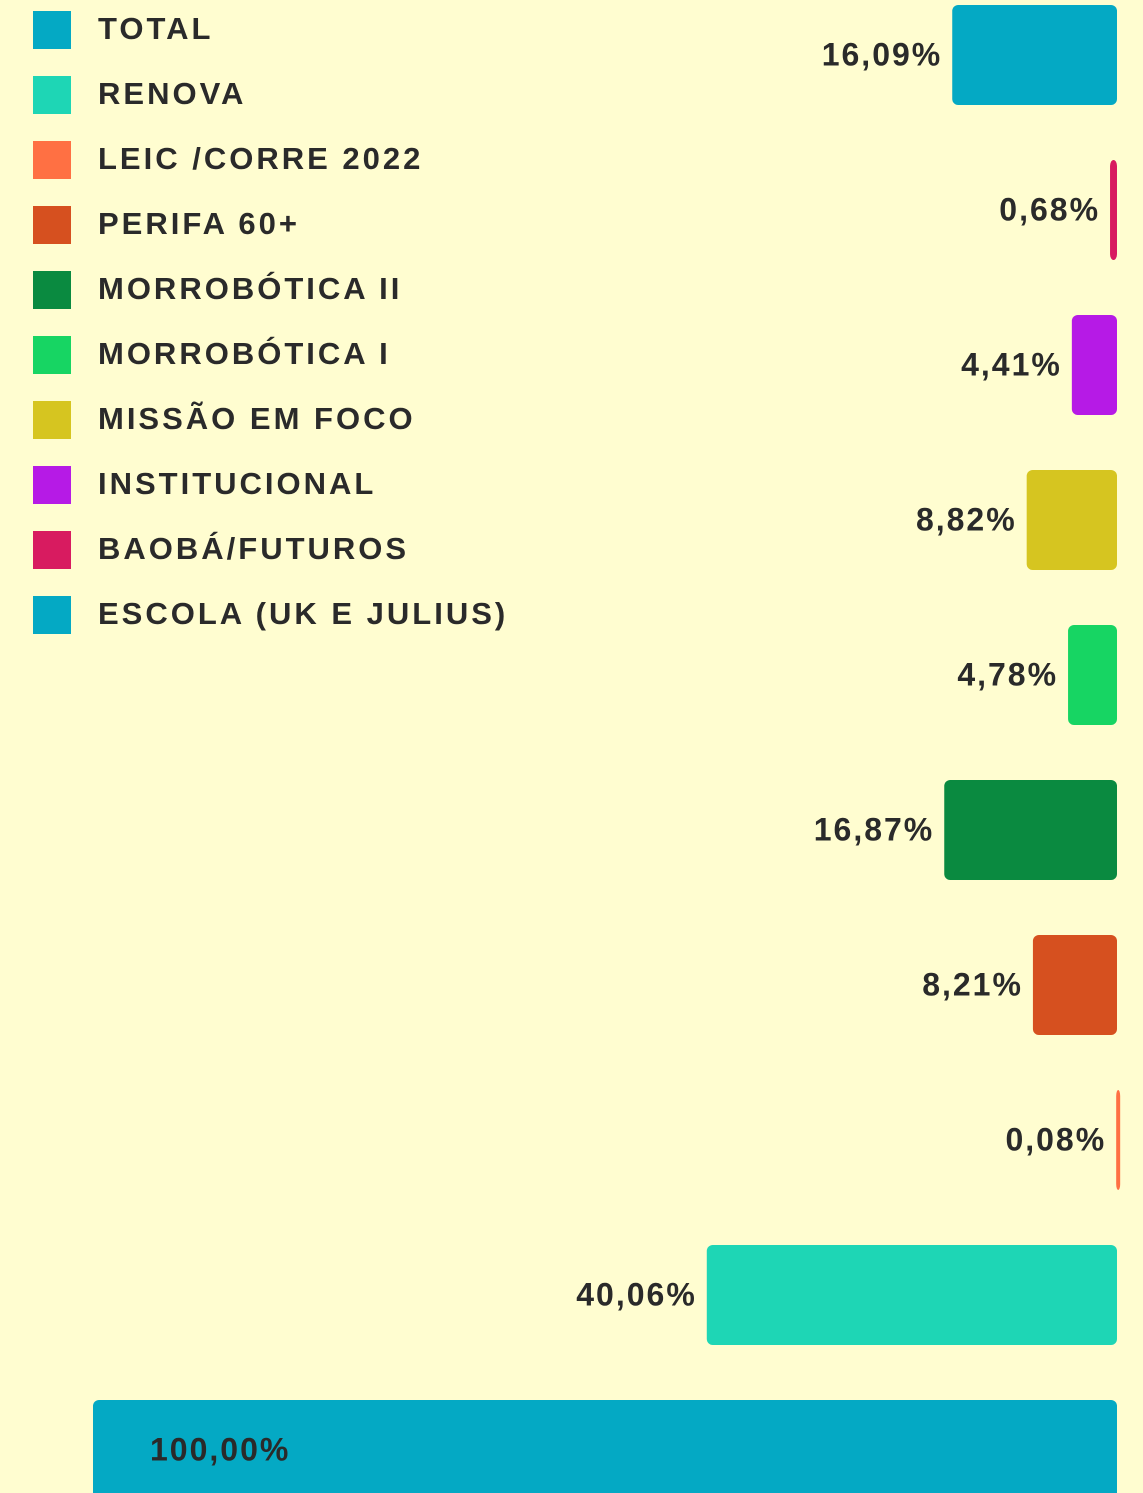  What do you see at coordinates (250, 288) in the screenshot?
I see `legend-label: MORROBÓTICA II` at bounding box center [250, 288].